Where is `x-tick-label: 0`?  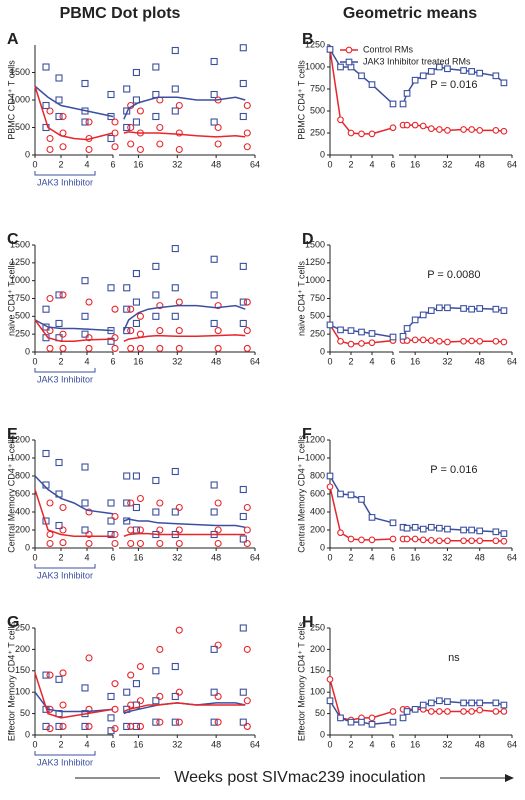 x-tick-label: 0 is located at coordinates (329, 557).